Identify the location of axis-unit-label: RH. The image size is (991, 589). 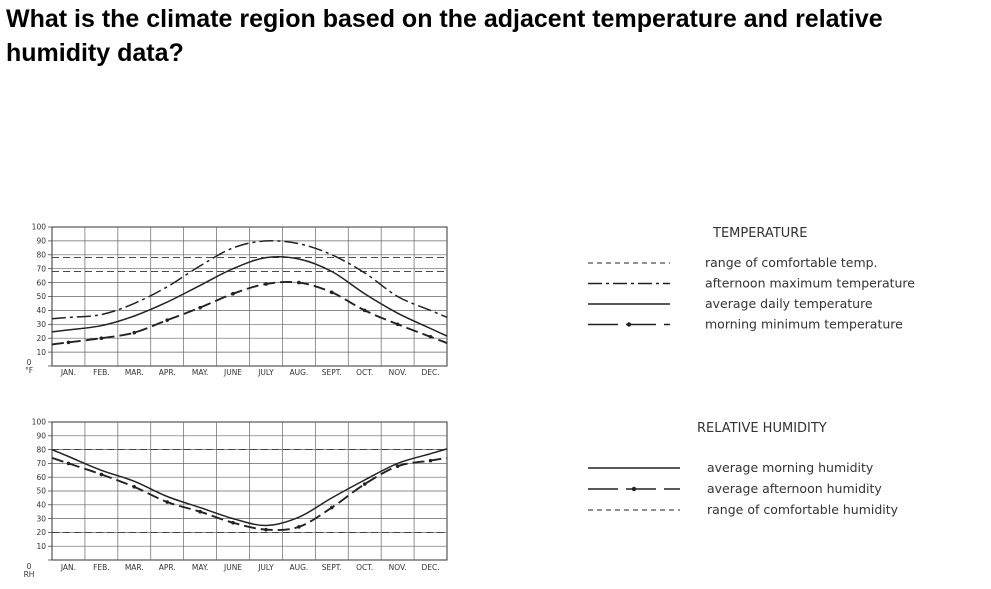
(29, 574).